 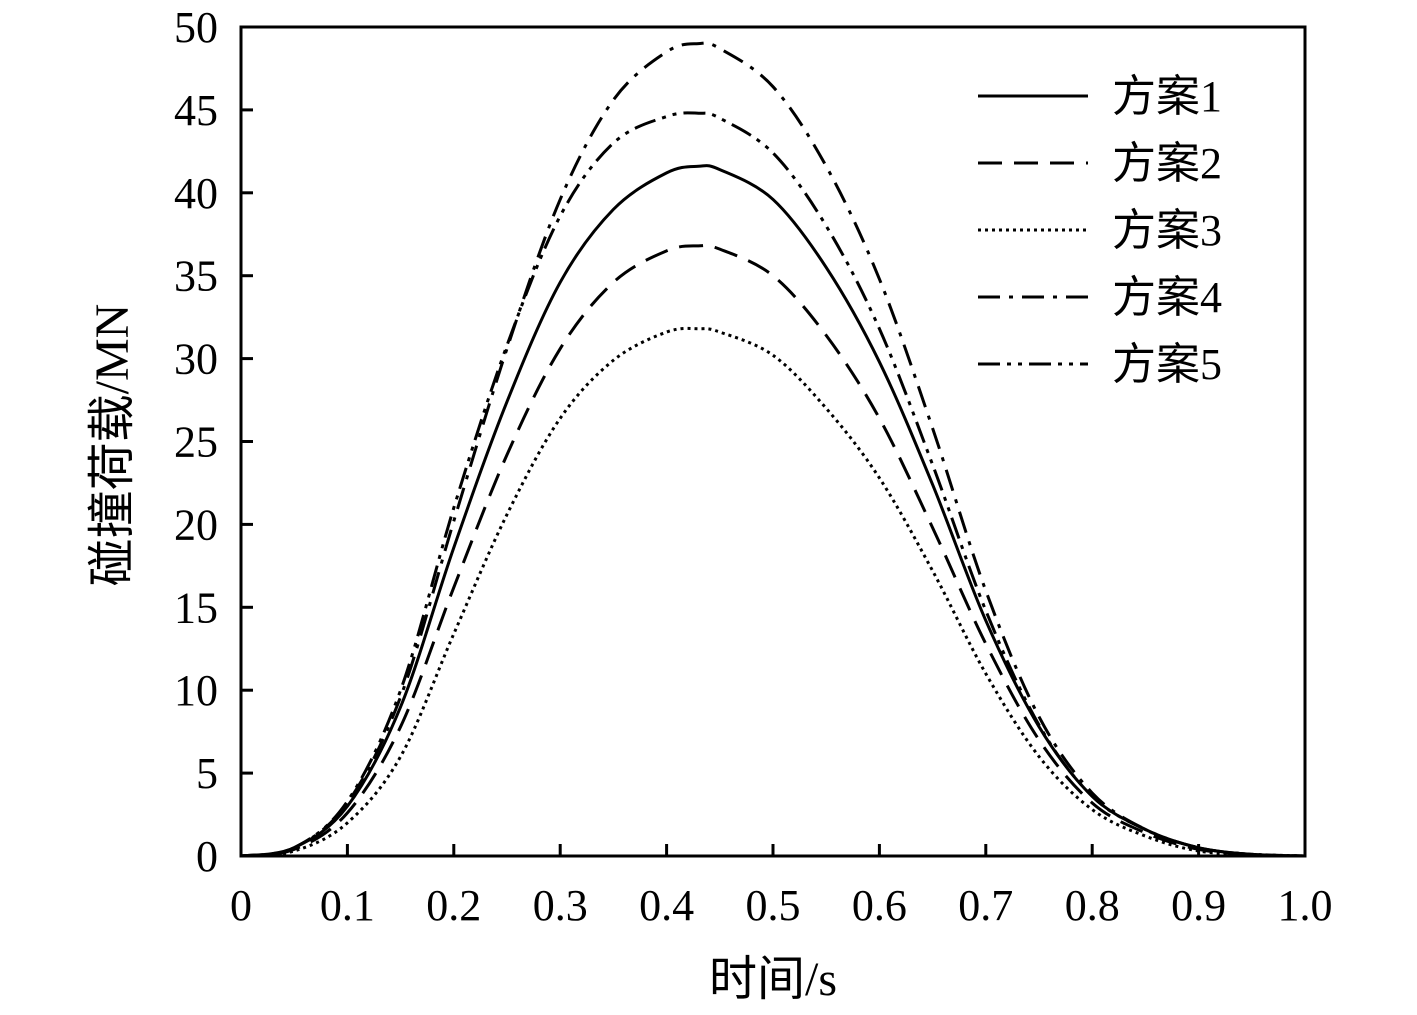 What do you see at coordinates (1305, 905) in the screenshot?
I see `x-tick-label: 1.0` at bounding box center [1305, 905].